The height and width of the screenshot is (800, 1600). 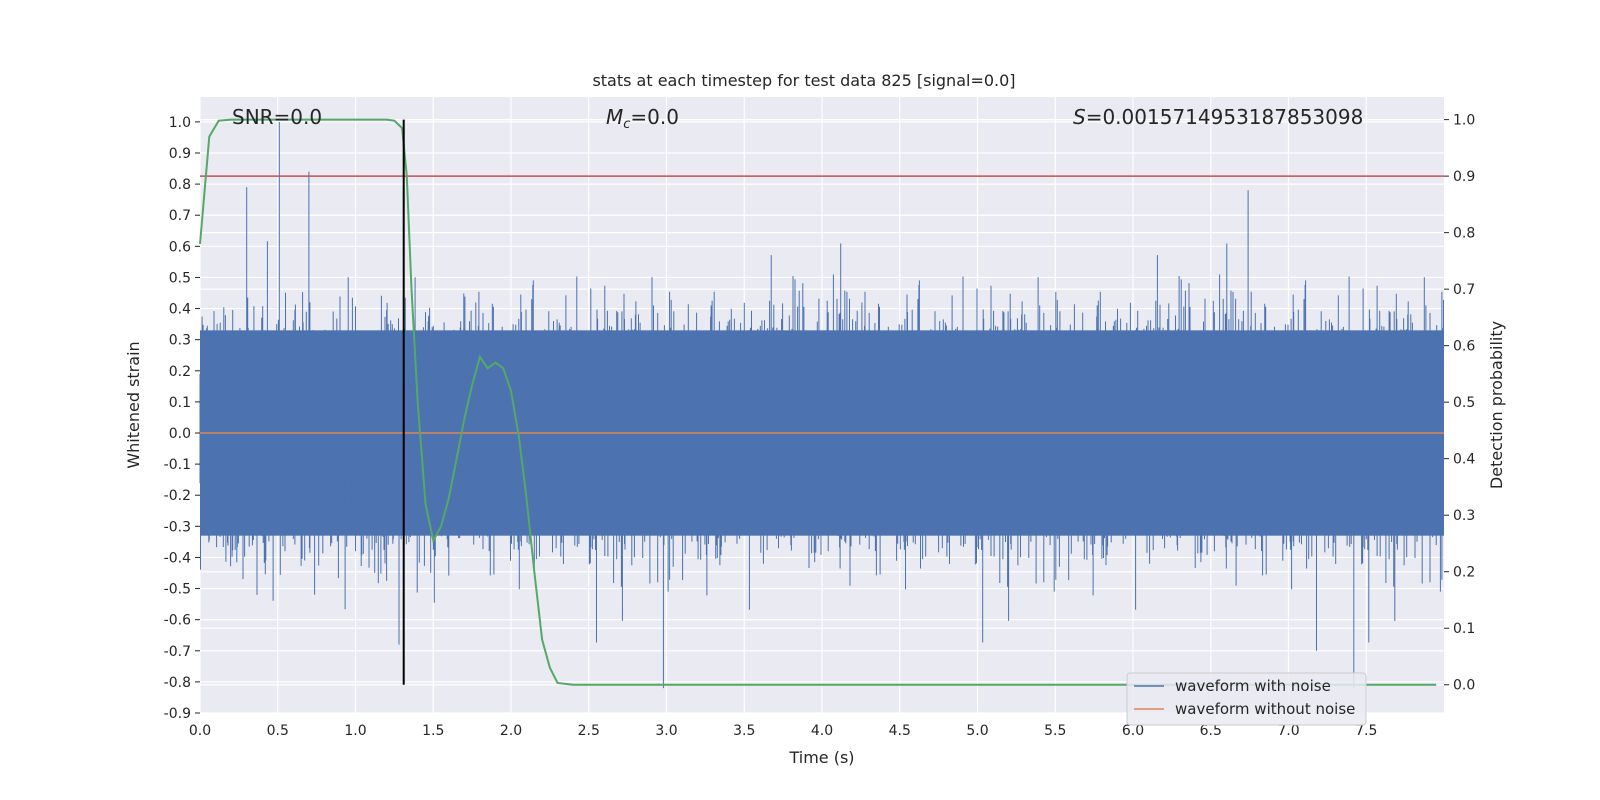 I want to click on y-tick-label: 0.1, so click(x=180, y=403).